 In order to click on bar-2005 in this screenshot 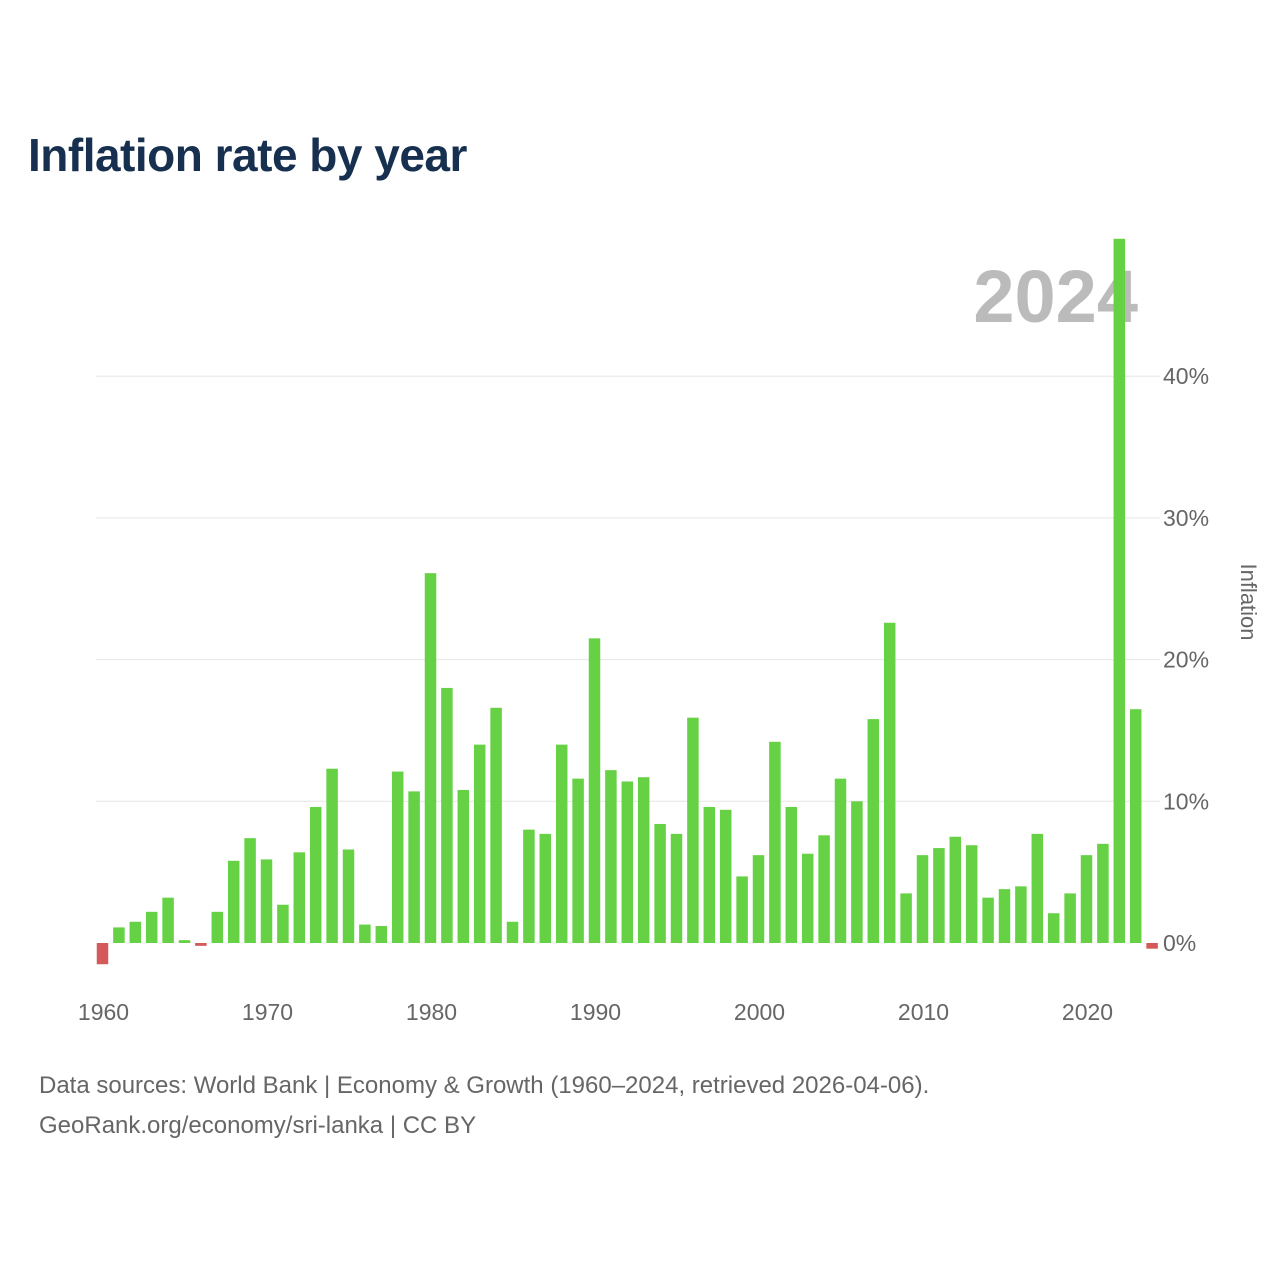, I will do `click(840, 860)`.